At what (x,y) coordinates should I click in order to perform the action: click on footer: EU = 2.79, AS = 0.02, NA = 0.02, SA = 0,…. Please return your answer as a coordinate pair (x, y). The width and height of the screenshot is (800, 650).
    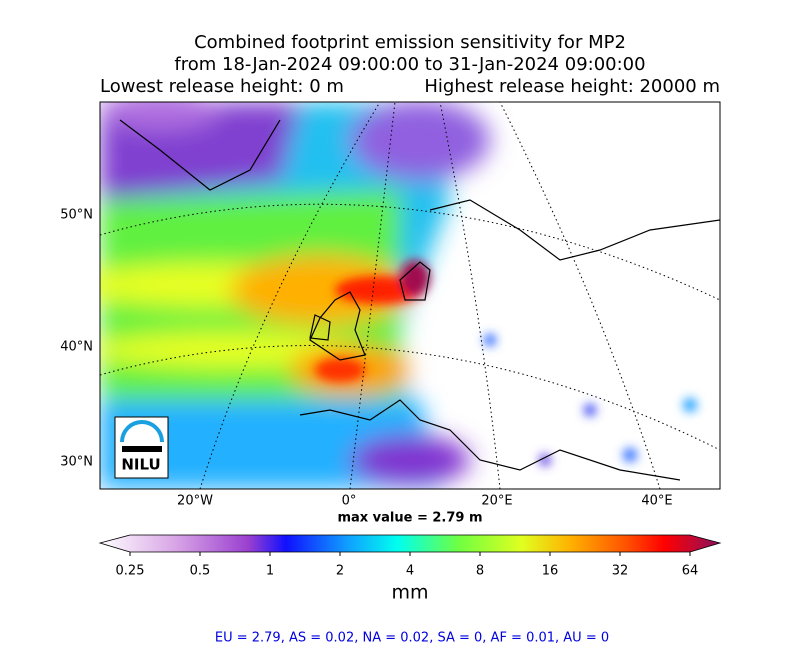
    Looking at the image, I should click on (412, 638).